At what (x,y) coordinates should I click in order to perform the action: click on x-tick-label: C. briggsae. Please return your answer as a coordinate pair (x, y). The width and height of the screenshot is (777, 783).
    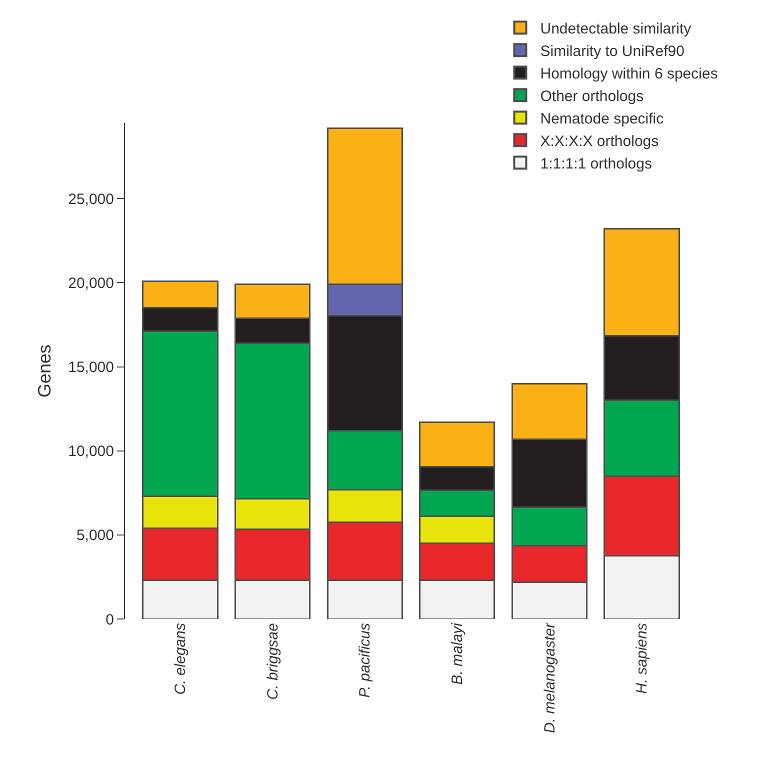
    Looking at the image, I should click on (273, 661).